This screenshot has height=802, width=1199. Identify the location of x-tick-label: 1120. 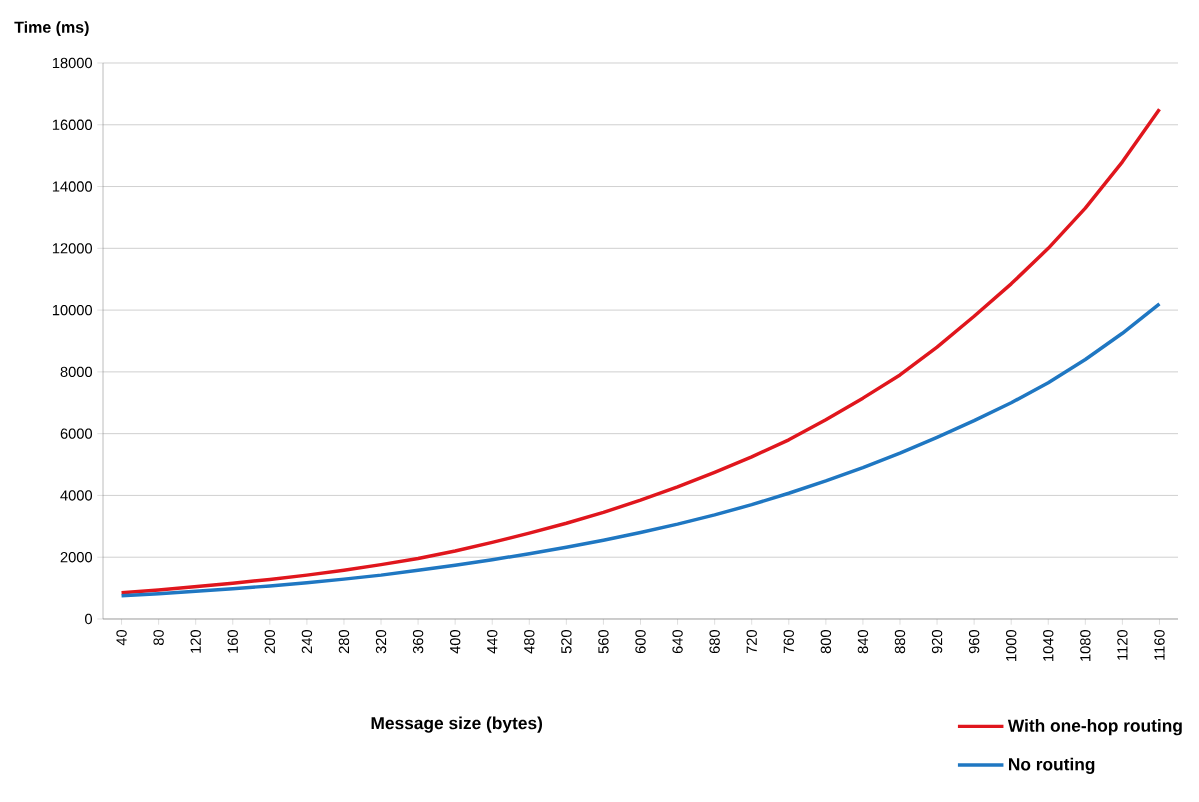
(1122, 644).